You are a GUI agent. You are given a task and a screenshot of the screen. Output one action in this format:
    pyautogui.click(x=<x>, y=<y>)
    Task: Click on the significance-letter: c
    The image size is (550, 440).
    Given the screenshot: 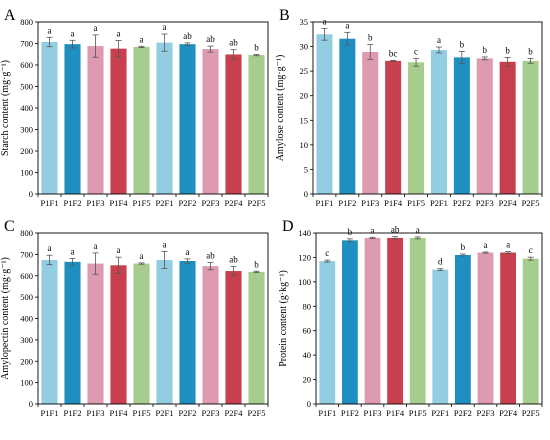 What is the action you would take?
    pyautogui.click(x=531, y=250)
    